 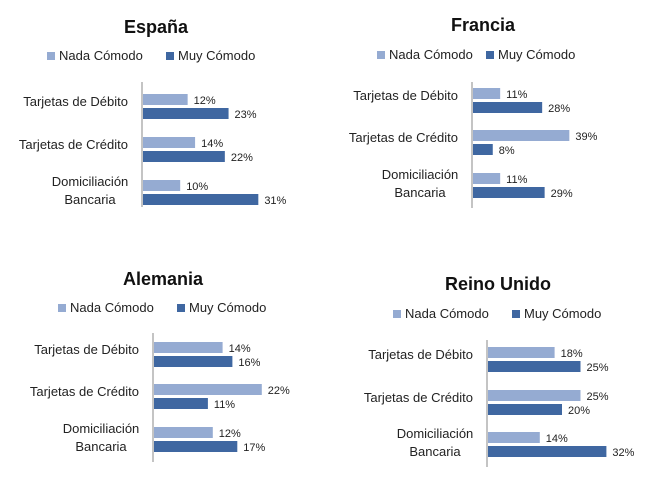 I want to click on bar-nada-comodo-domiciliacion-bancaria-espana, so click(x=162, y=185).